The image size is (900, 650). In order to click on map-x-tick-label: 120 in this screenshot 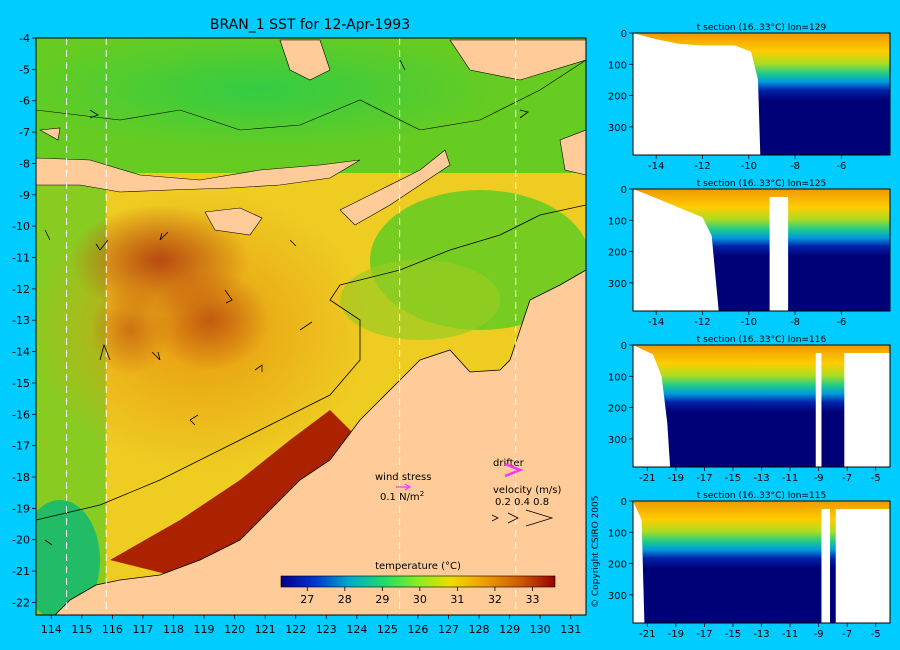, I will do `click(234, 629)`.